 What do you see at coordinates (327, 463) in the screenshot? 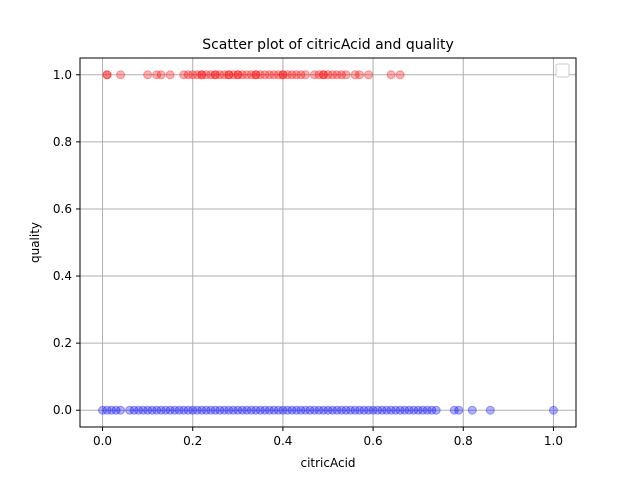
I see `x-axis-label: citricAcid` at bounding box center [327, 463].